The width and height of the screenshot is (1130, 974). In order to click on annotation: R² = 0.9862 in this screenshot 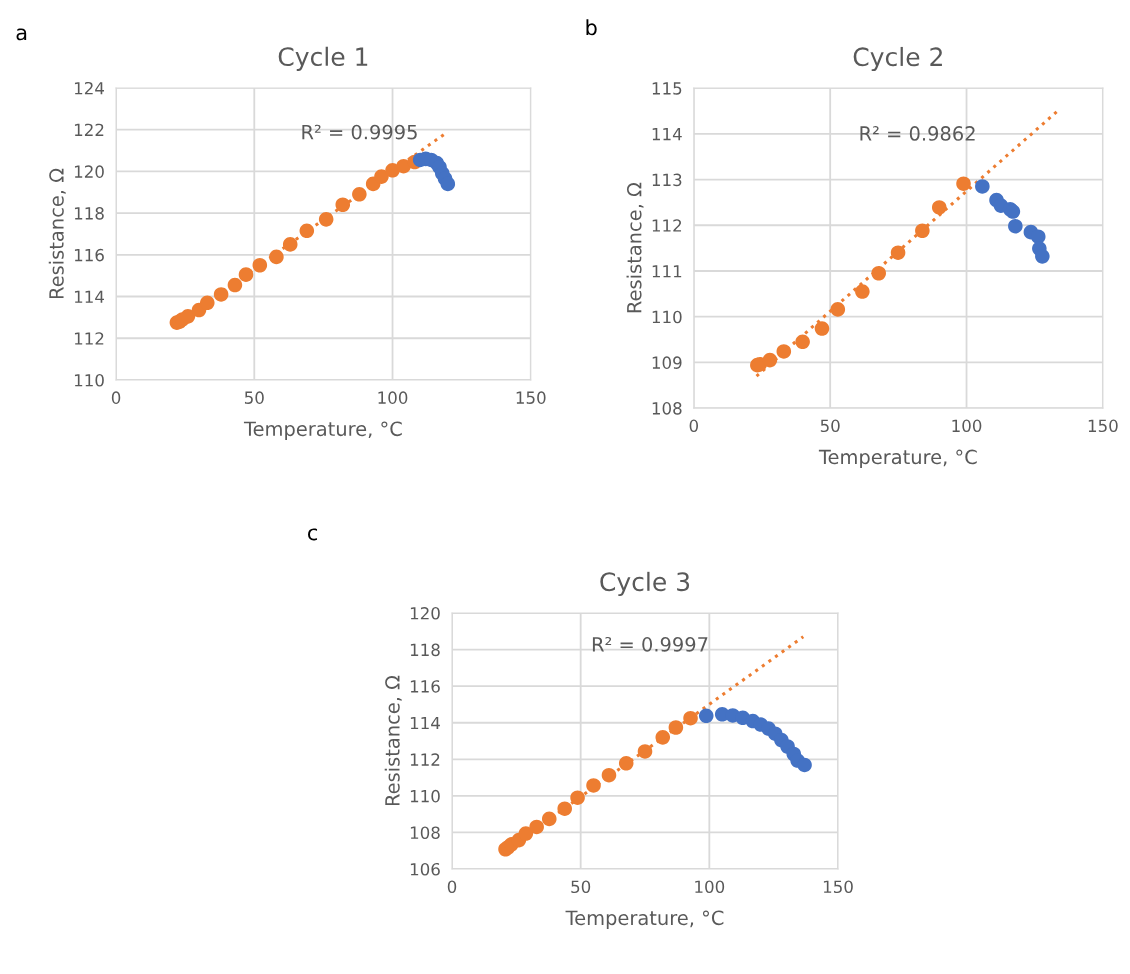, I will do `click(917, 133)`.